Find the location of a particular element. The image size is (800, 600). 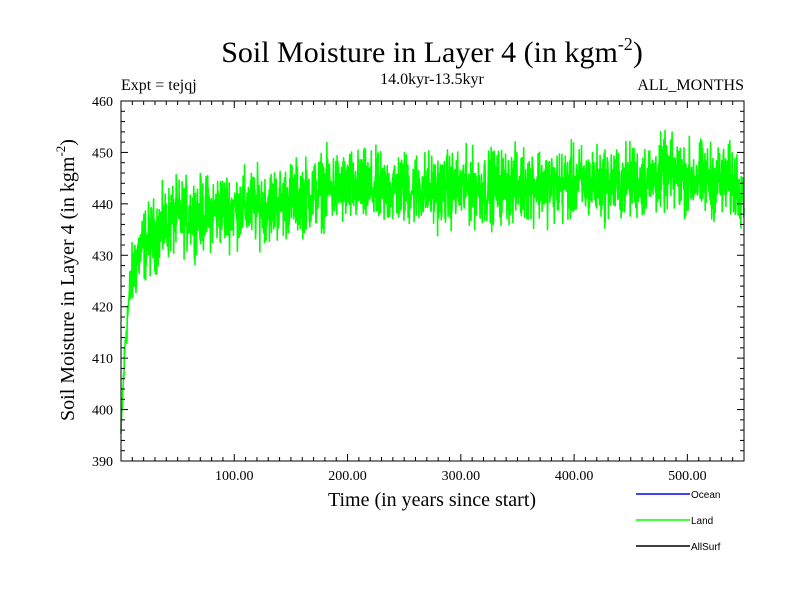

y-axis-label: Soil Moisture in Layer 4 (in kgm-2) is located at coordinates (66, 280).